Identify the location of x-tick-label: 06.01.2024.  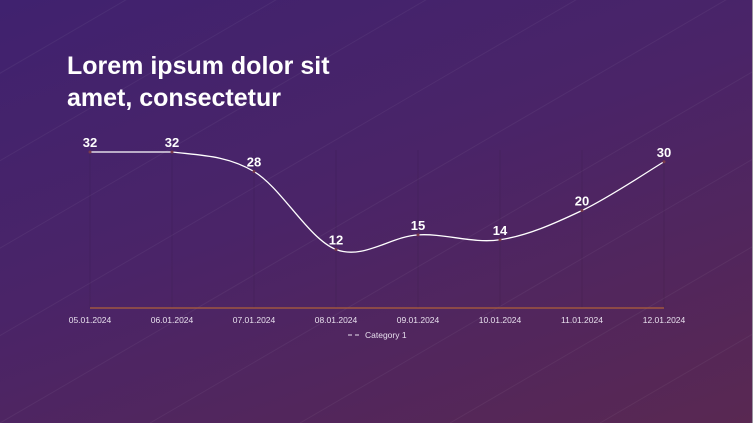
(172, 320).